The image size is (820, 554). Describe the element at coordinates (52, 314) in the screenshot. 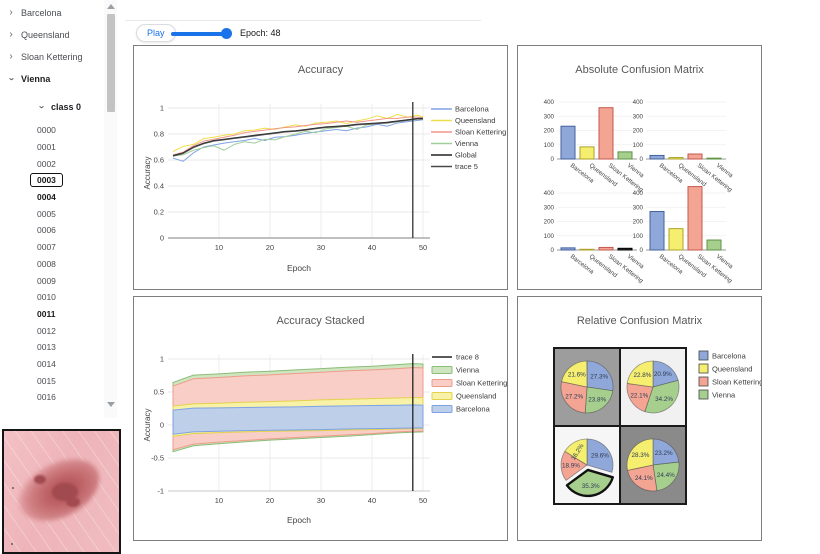

I see `sidebar-item-0011: 0011` at that location.